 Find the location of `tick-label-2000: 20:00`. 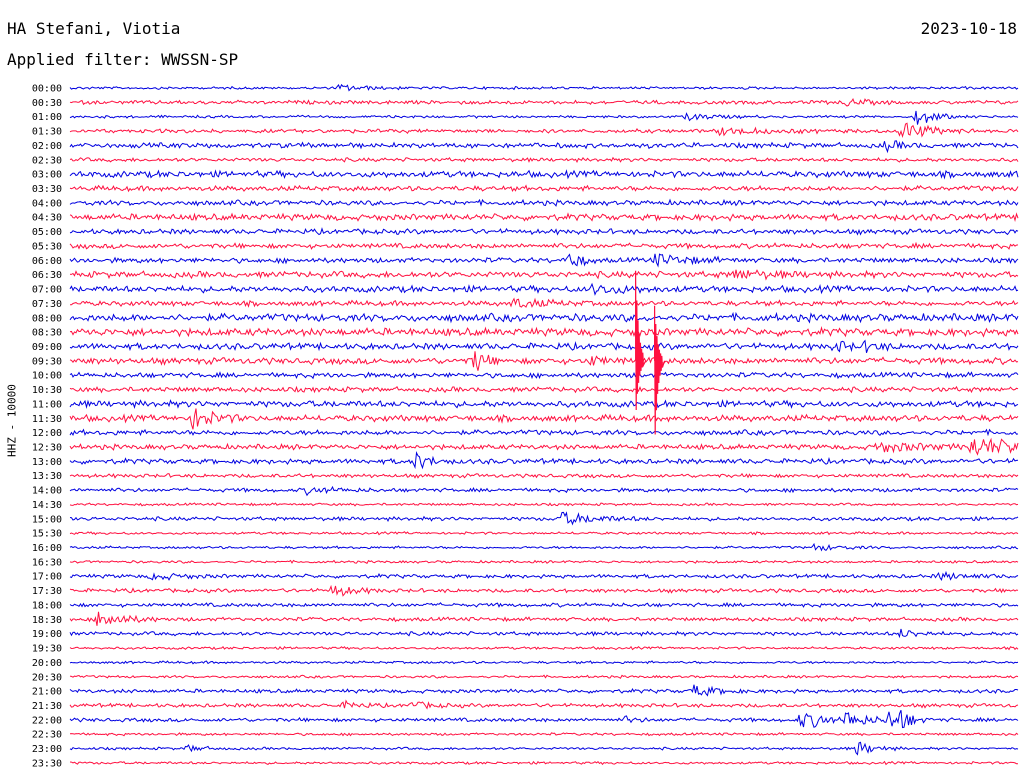

tick-label-2000: 20:00 is located at coordinates (47, 663).